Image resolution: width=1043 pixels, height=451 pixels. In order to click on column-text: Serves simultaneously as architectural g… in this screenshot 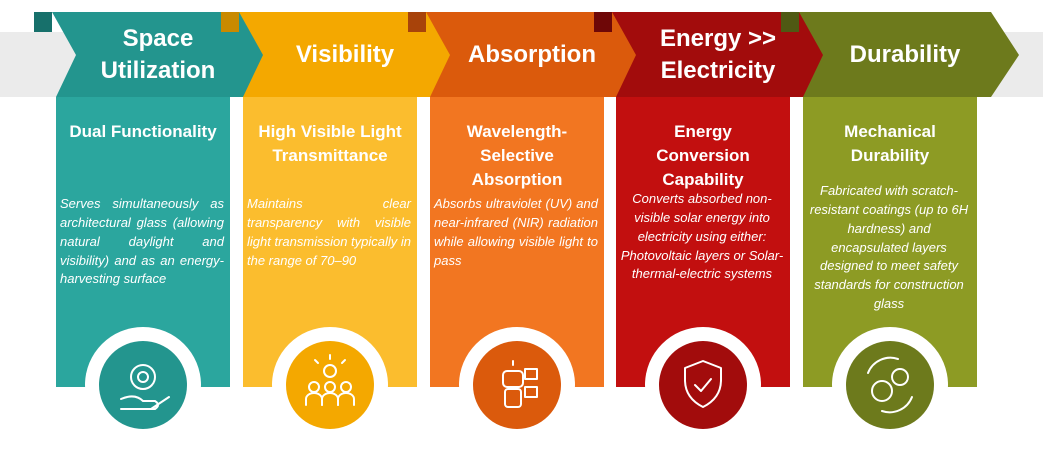, I will do `click(142, 241)`.